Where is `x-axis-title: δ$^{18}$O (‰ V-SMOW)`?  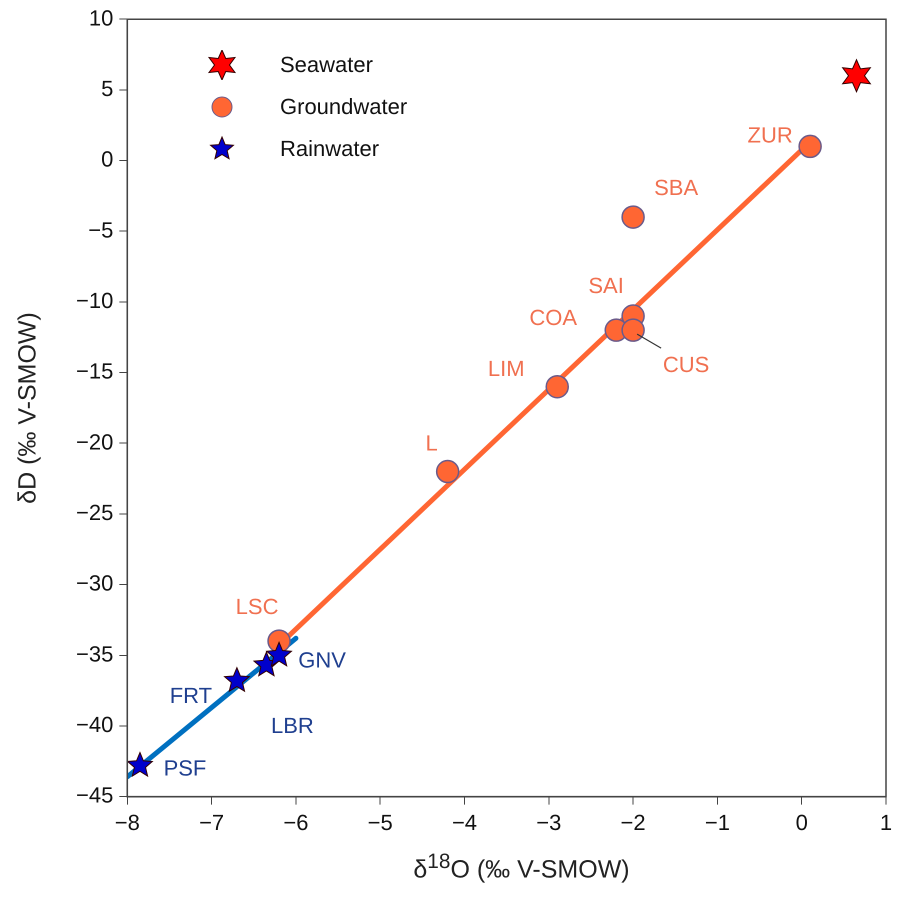 x-axis-title: δ$^{18}$O (‰ V-SMOW) is located at coordinates (521, 867).